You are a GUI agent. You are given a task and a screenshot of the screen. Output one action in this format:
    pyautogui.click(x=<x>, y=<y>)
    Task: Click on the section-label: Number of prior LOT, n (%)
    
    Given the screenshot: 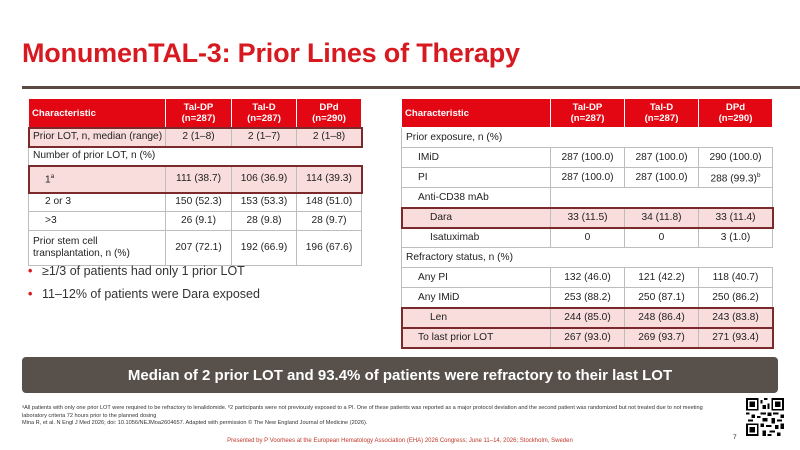 What is the action you would take?
    pyautogui.click(x=195, y=156)
    